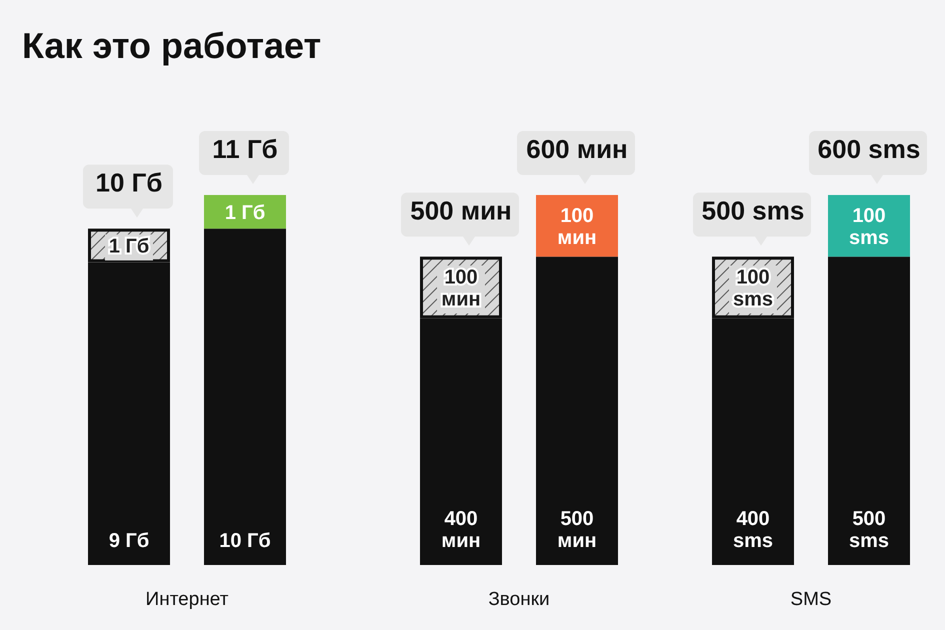  Describe the element at coordinates (519, 599) in the screenshot. I see `x-axis-title: Звонки` at that location.